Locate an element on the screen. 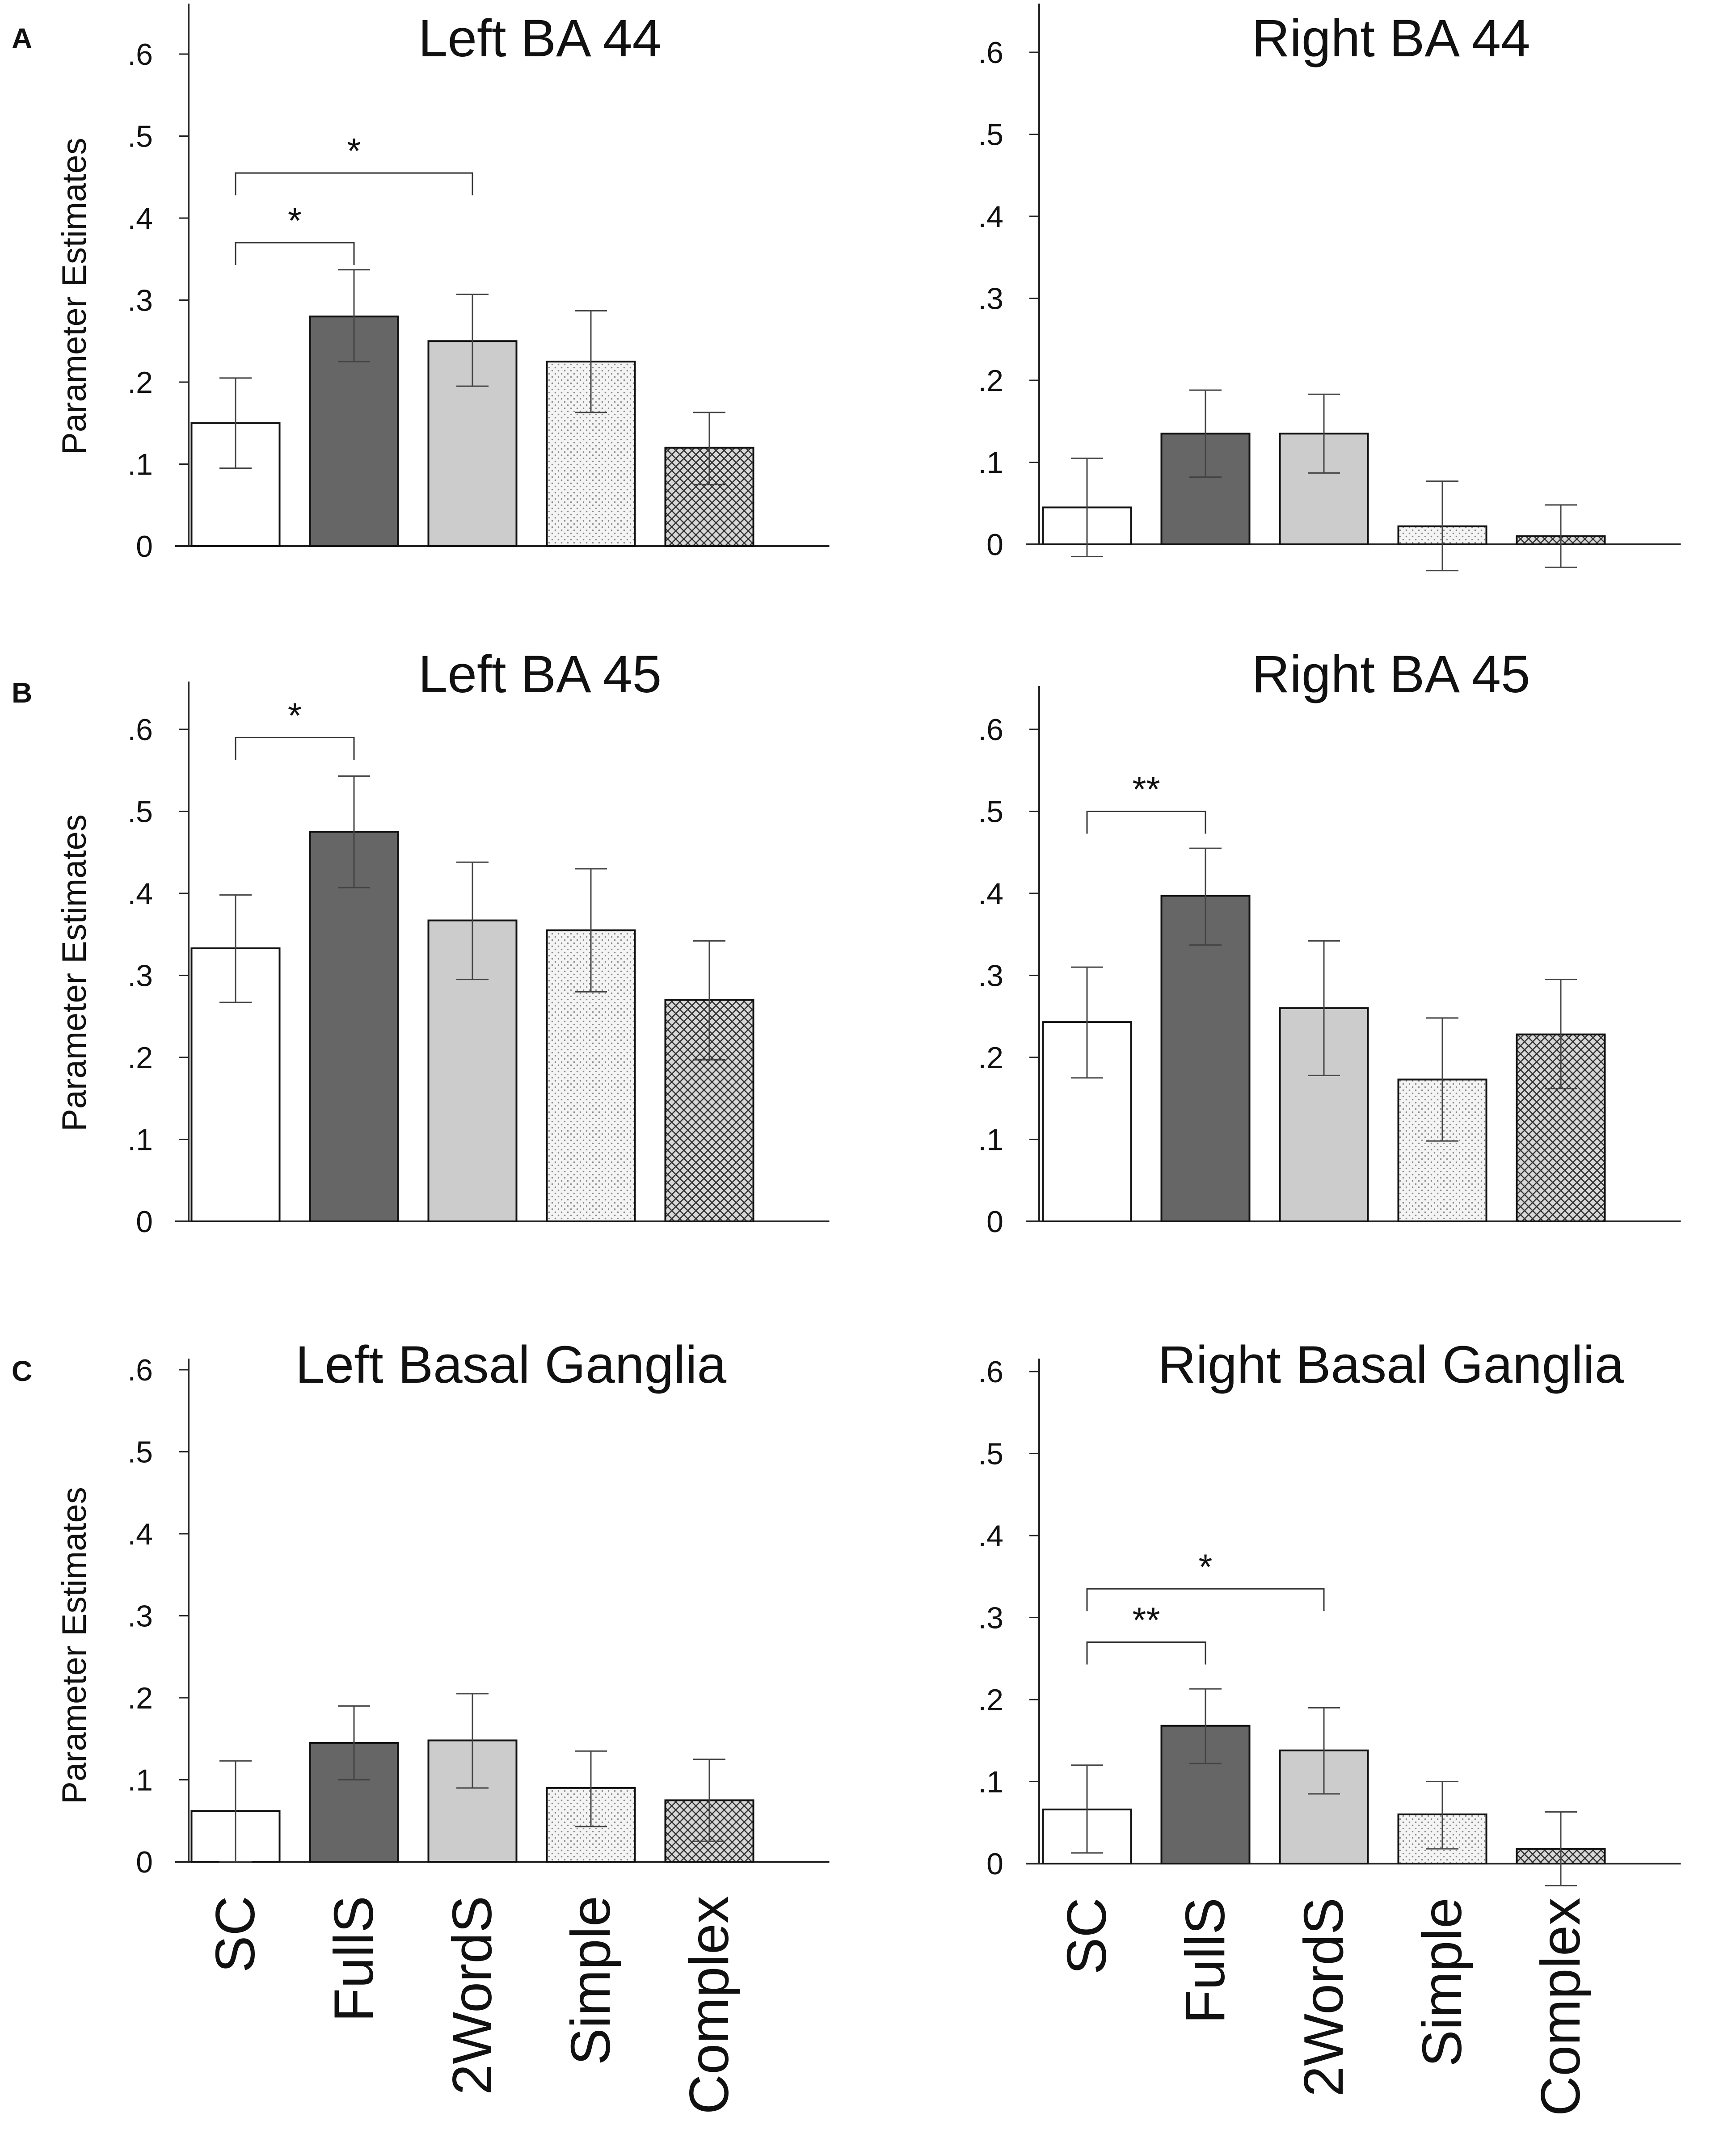 The width and height of the screenshot is (1736, 2142). panel-title: Left BA 44 is located at coordinates (540, 38).